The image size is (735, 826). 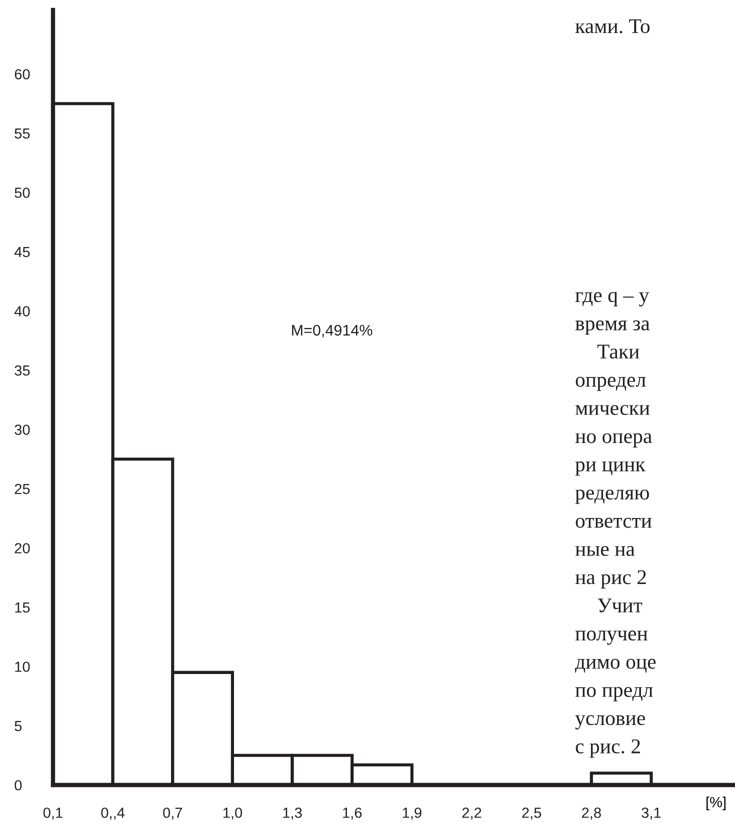 What do you see at coordinates (614, 523) in the screenshot?
I see `annotation: ответсти` at bounding box center [614, 523].